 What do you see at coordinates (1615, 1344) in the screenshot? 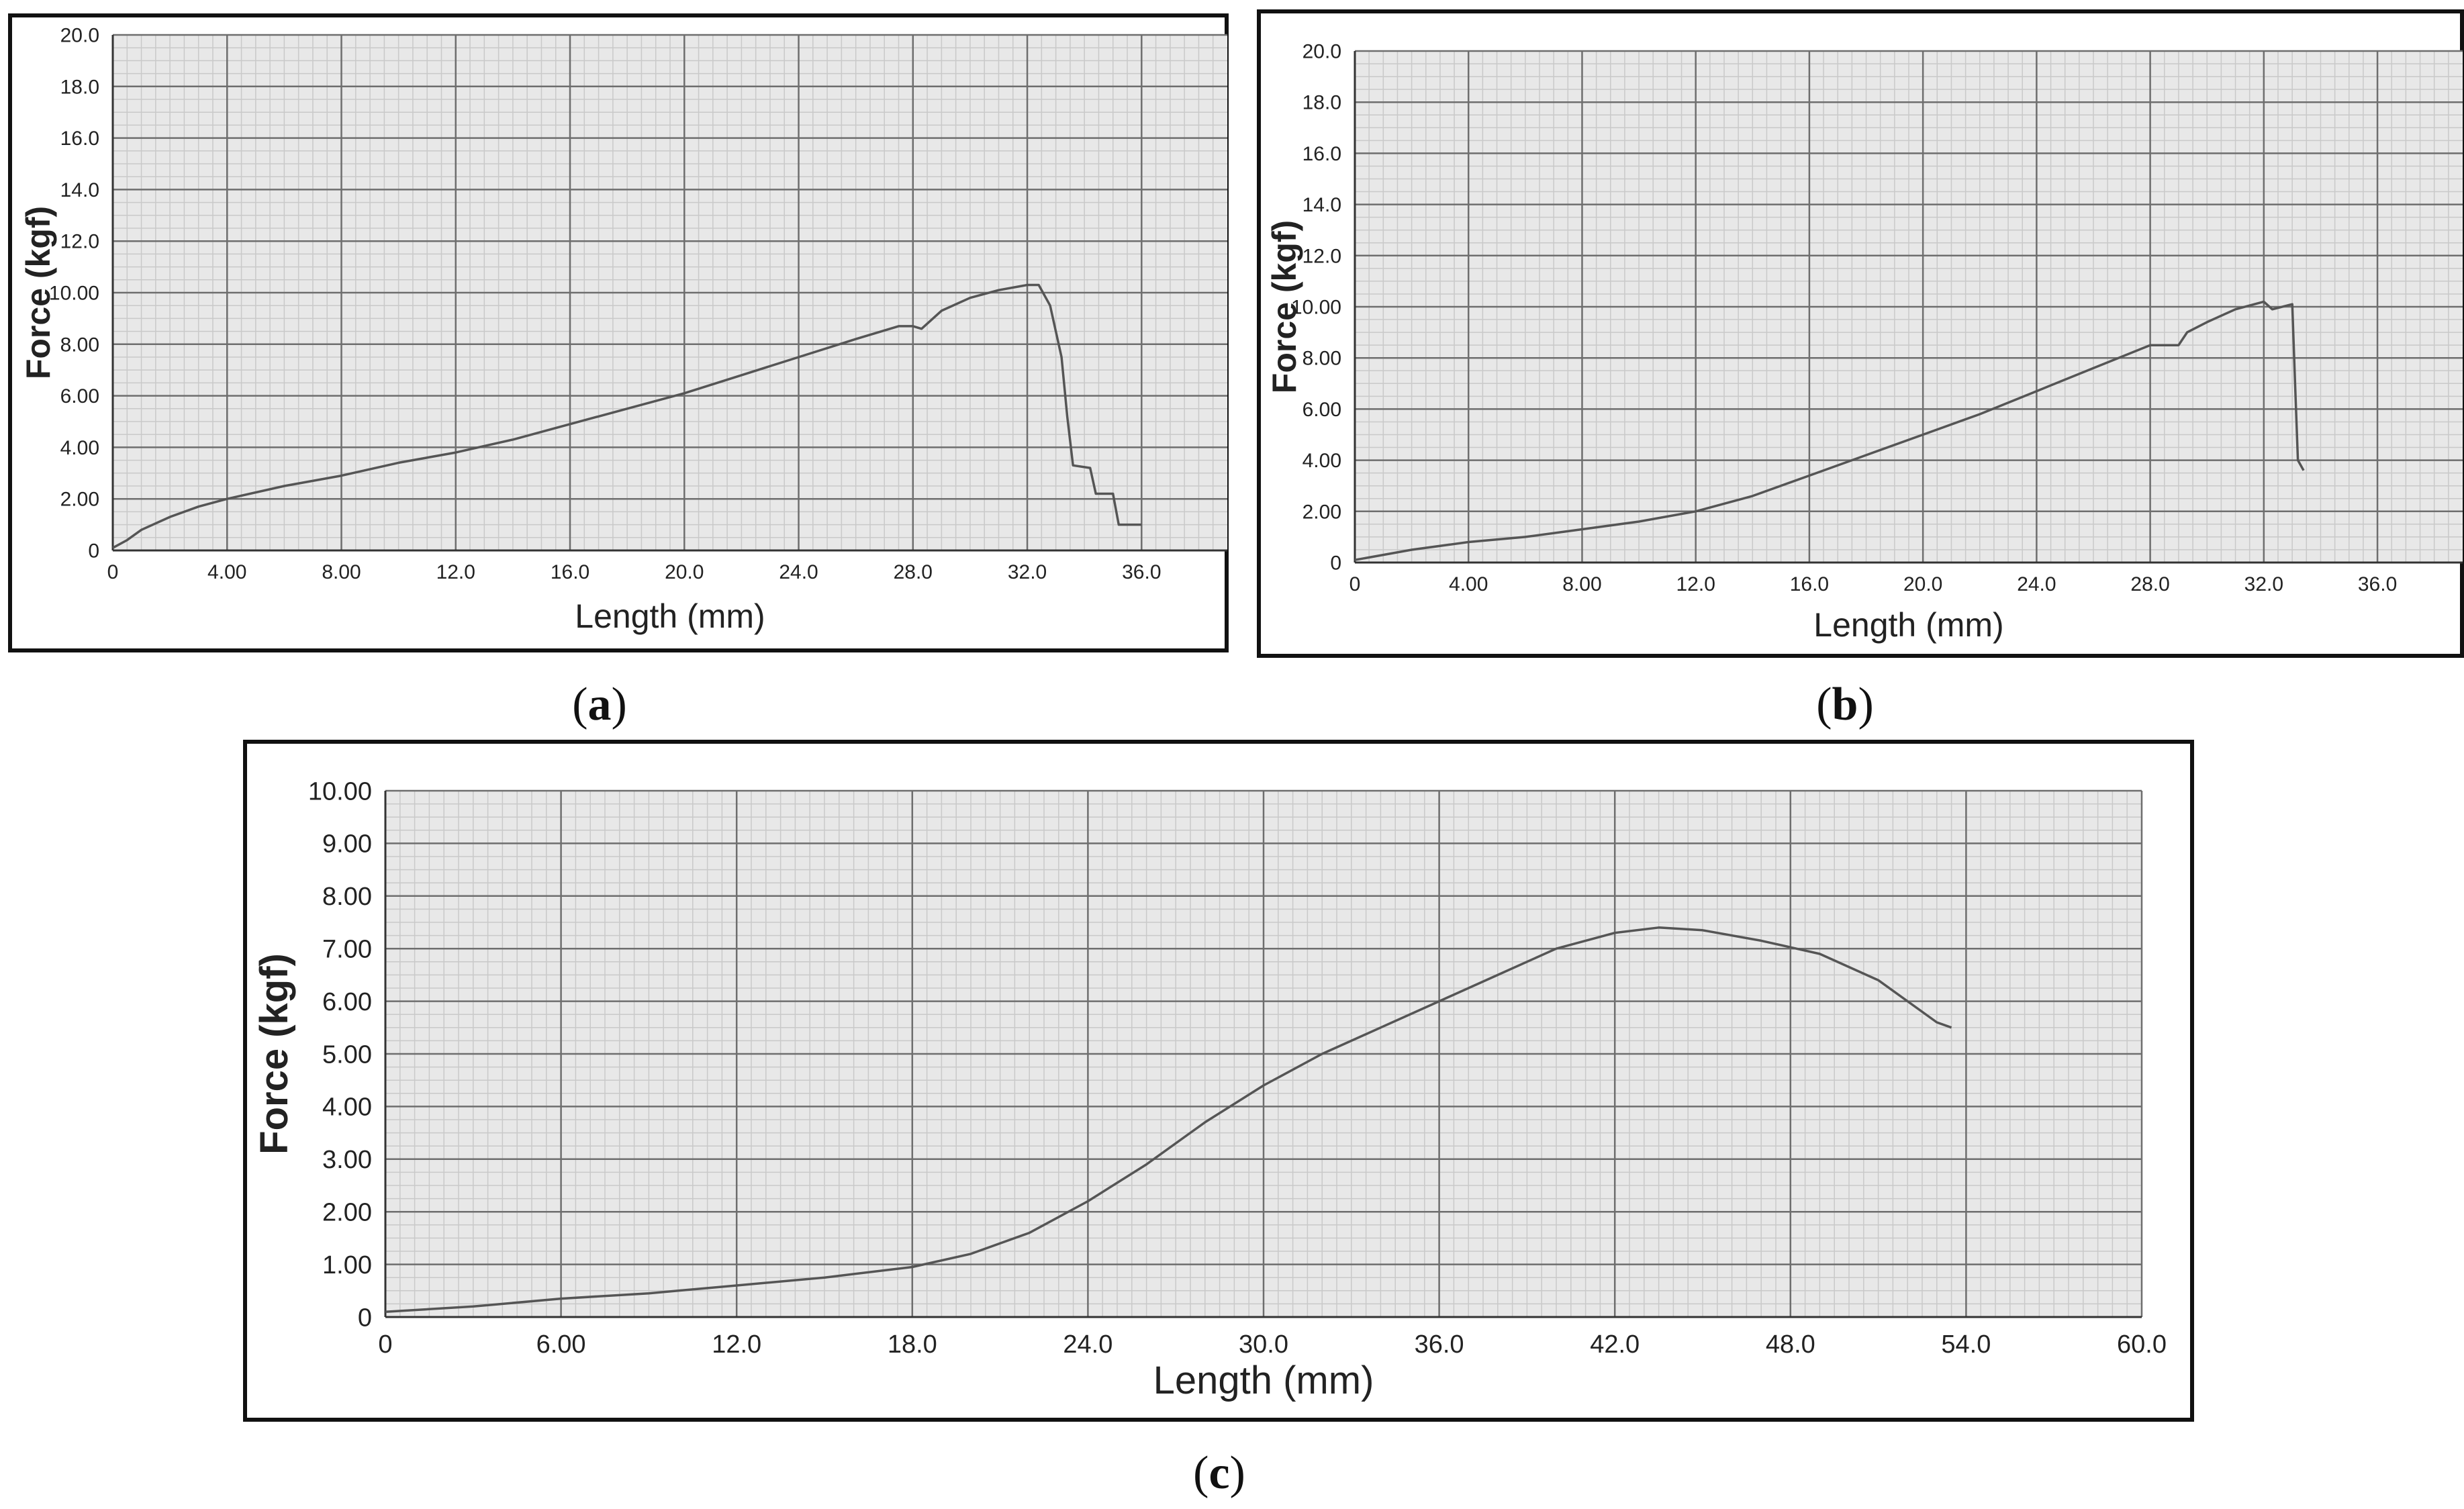
I see `x-tick-label: 42.0` at bounding box center [1615, 1344].